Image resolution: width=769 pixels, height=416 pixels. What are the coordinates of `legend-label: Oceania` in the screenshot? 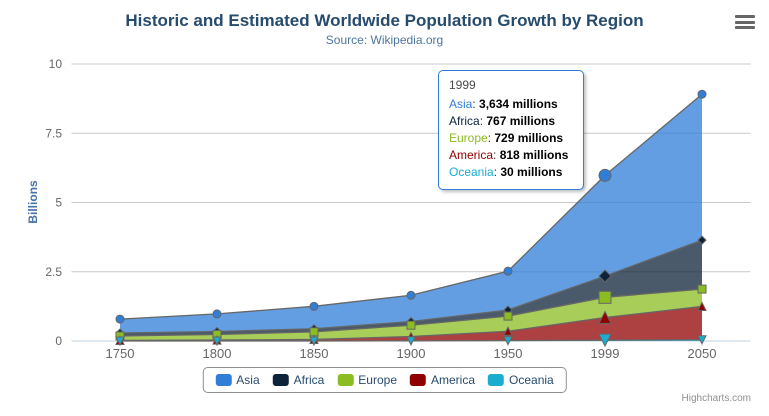 It's located at (531, 380).